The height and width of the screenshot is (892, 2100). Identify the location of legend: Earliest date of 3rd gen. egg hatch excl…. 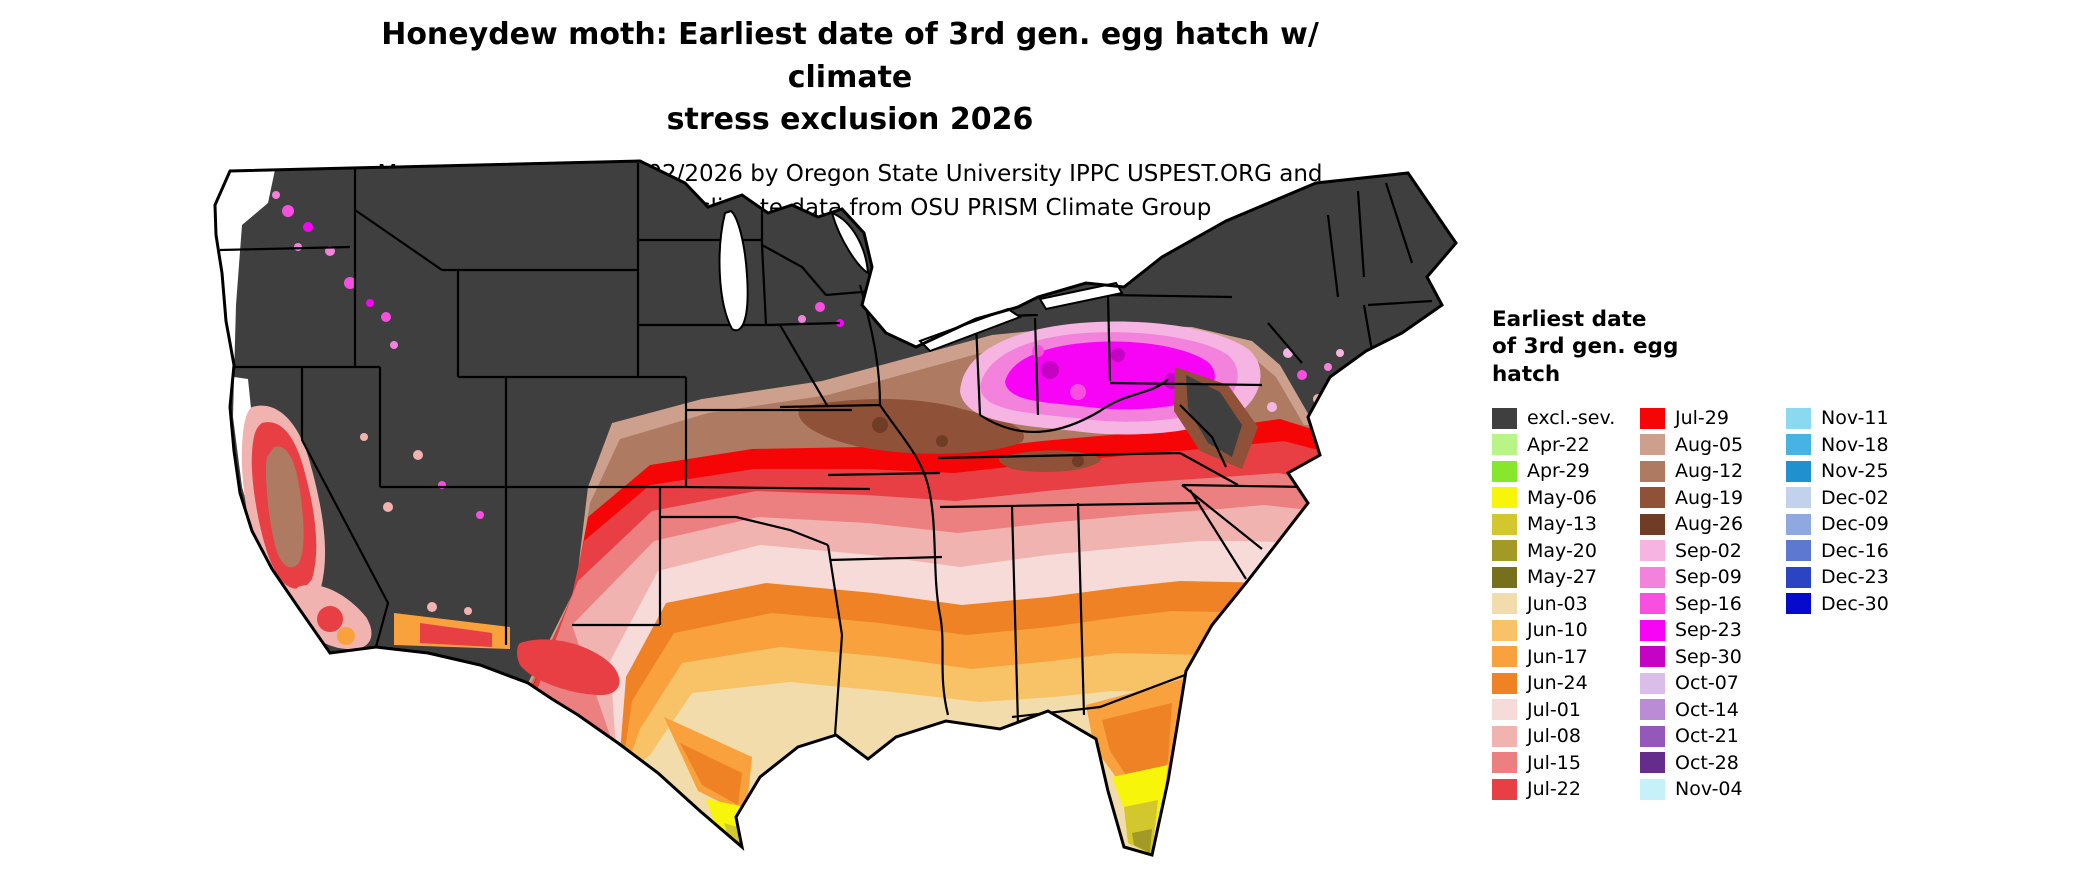
(1752, 565).